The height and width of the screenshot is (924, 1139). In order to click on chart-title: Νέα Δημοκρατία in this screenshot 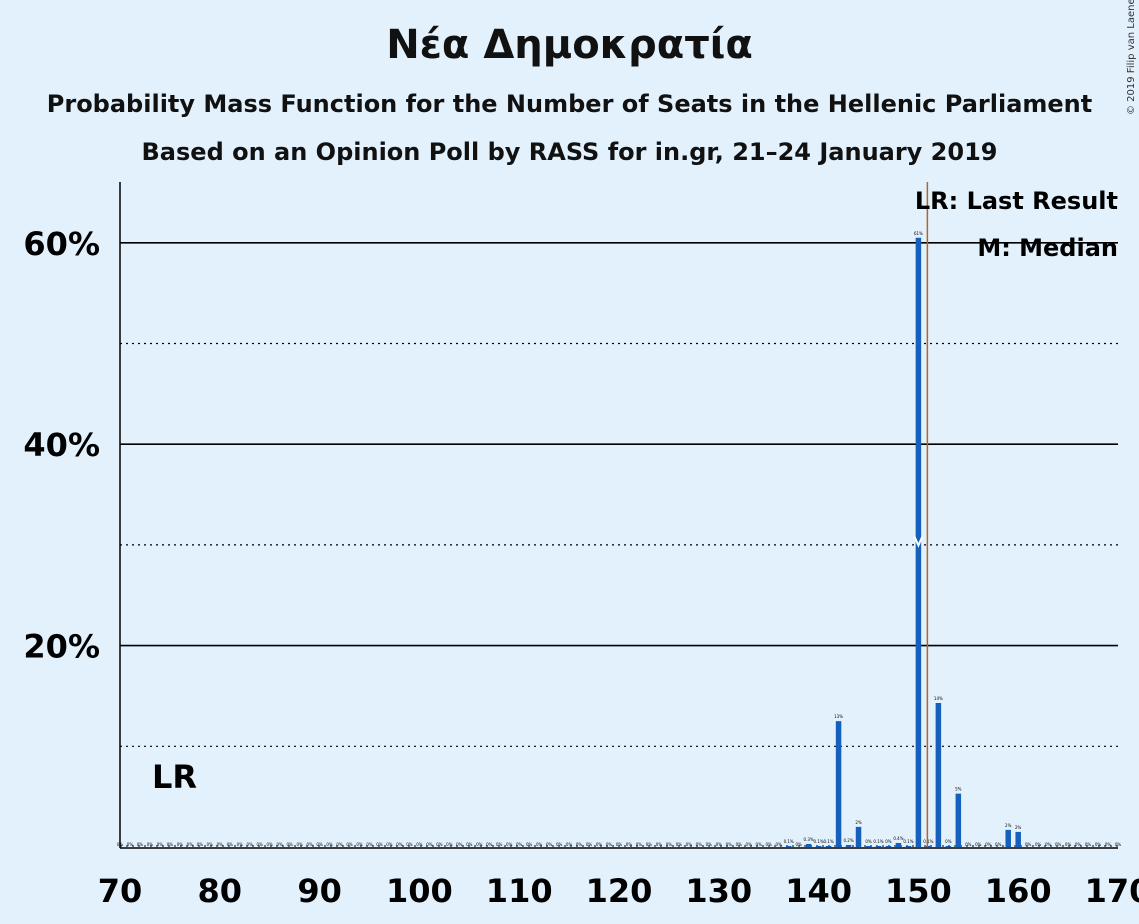, I will do `click(569, 45)`.